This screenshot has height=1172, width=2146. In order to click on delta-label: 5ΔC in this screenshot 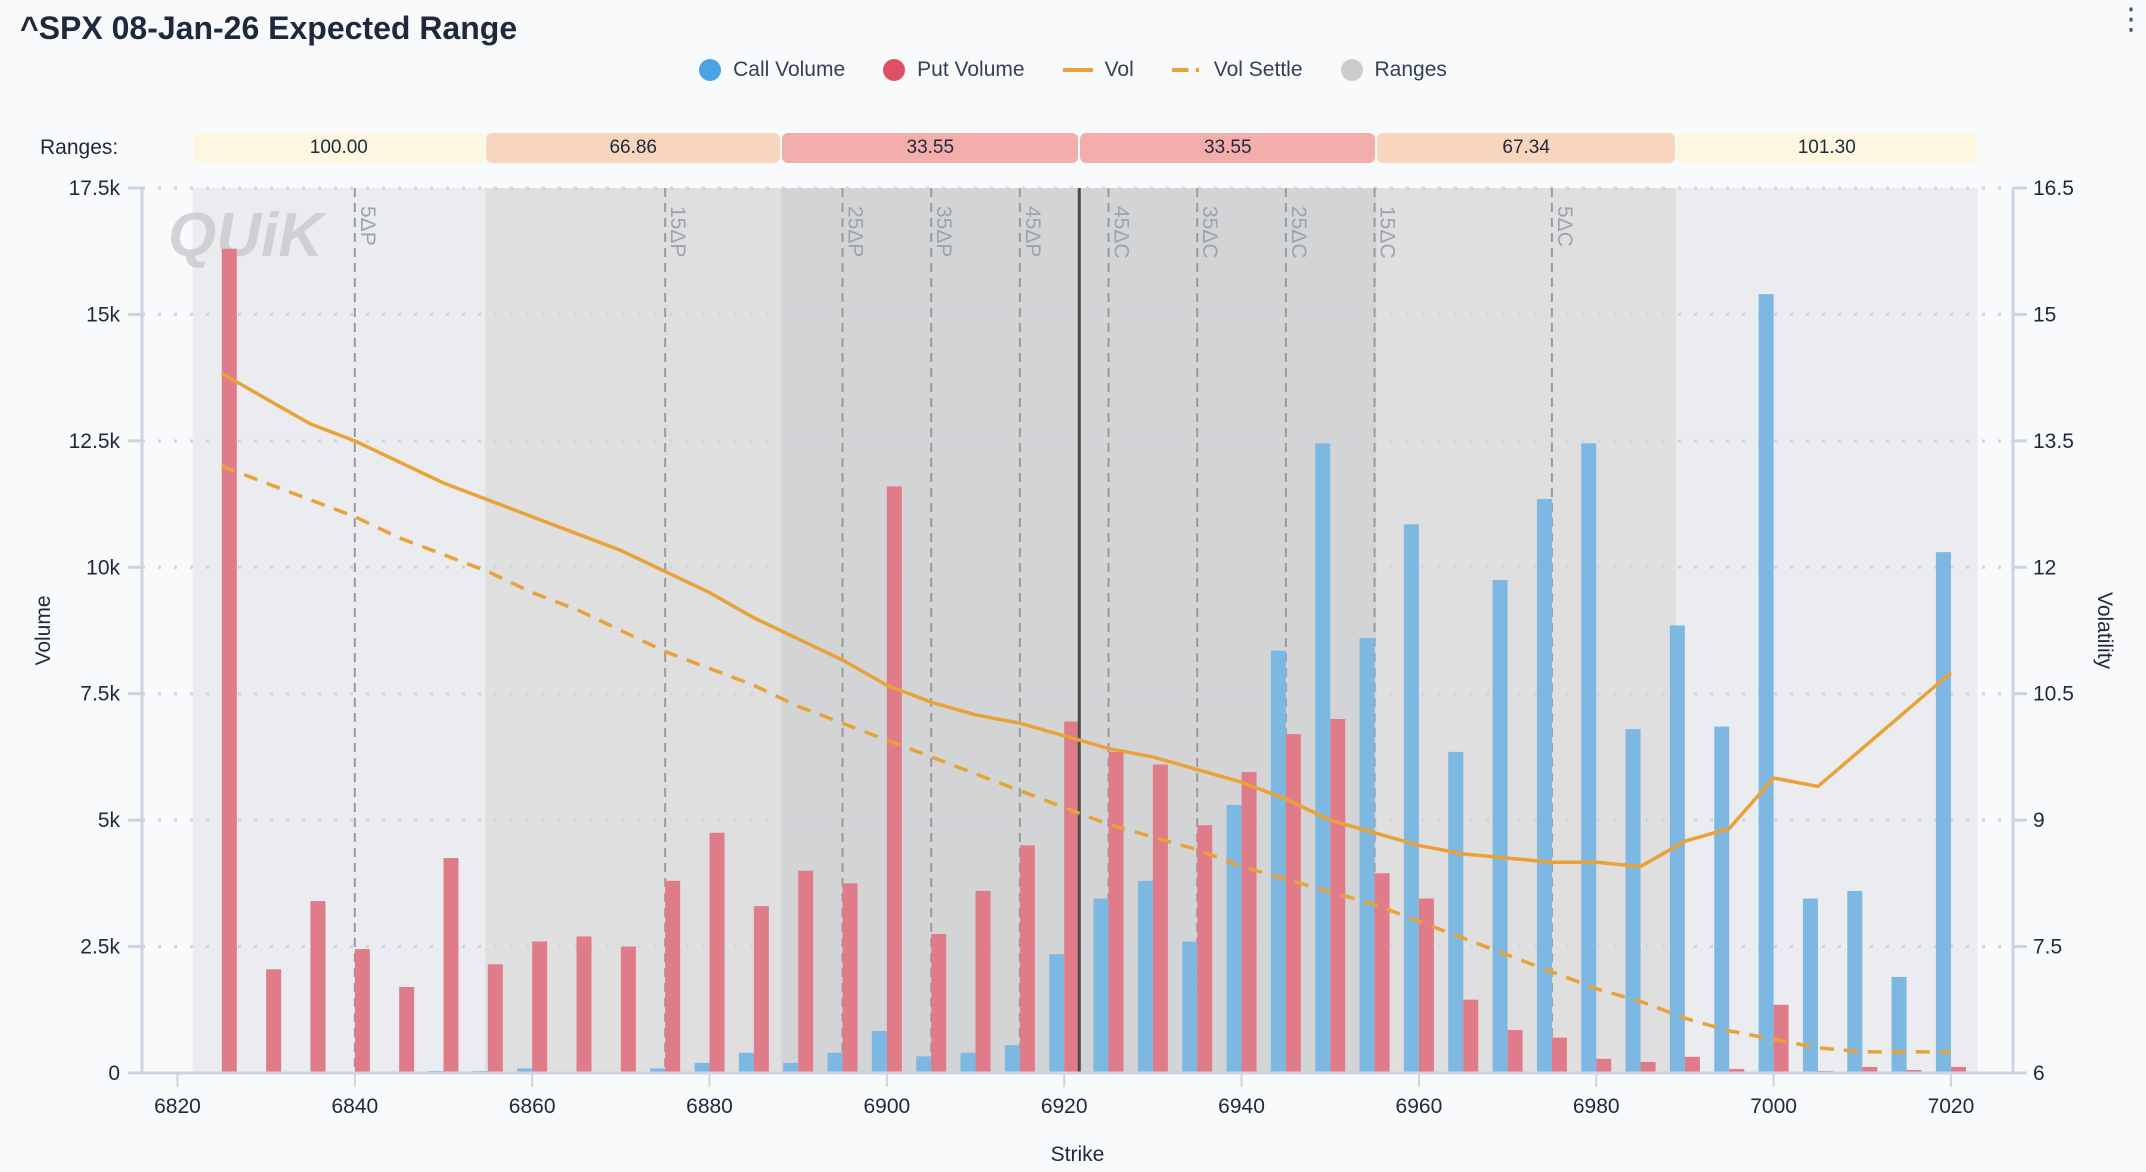, I will do `click(1564, 226)`.